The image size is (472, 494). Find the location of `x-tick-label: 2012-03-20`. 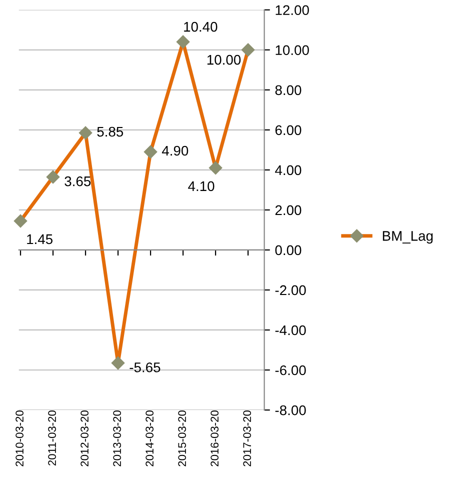

x-tick-label: 2012-03-20 is located at coordinates (84, 438).